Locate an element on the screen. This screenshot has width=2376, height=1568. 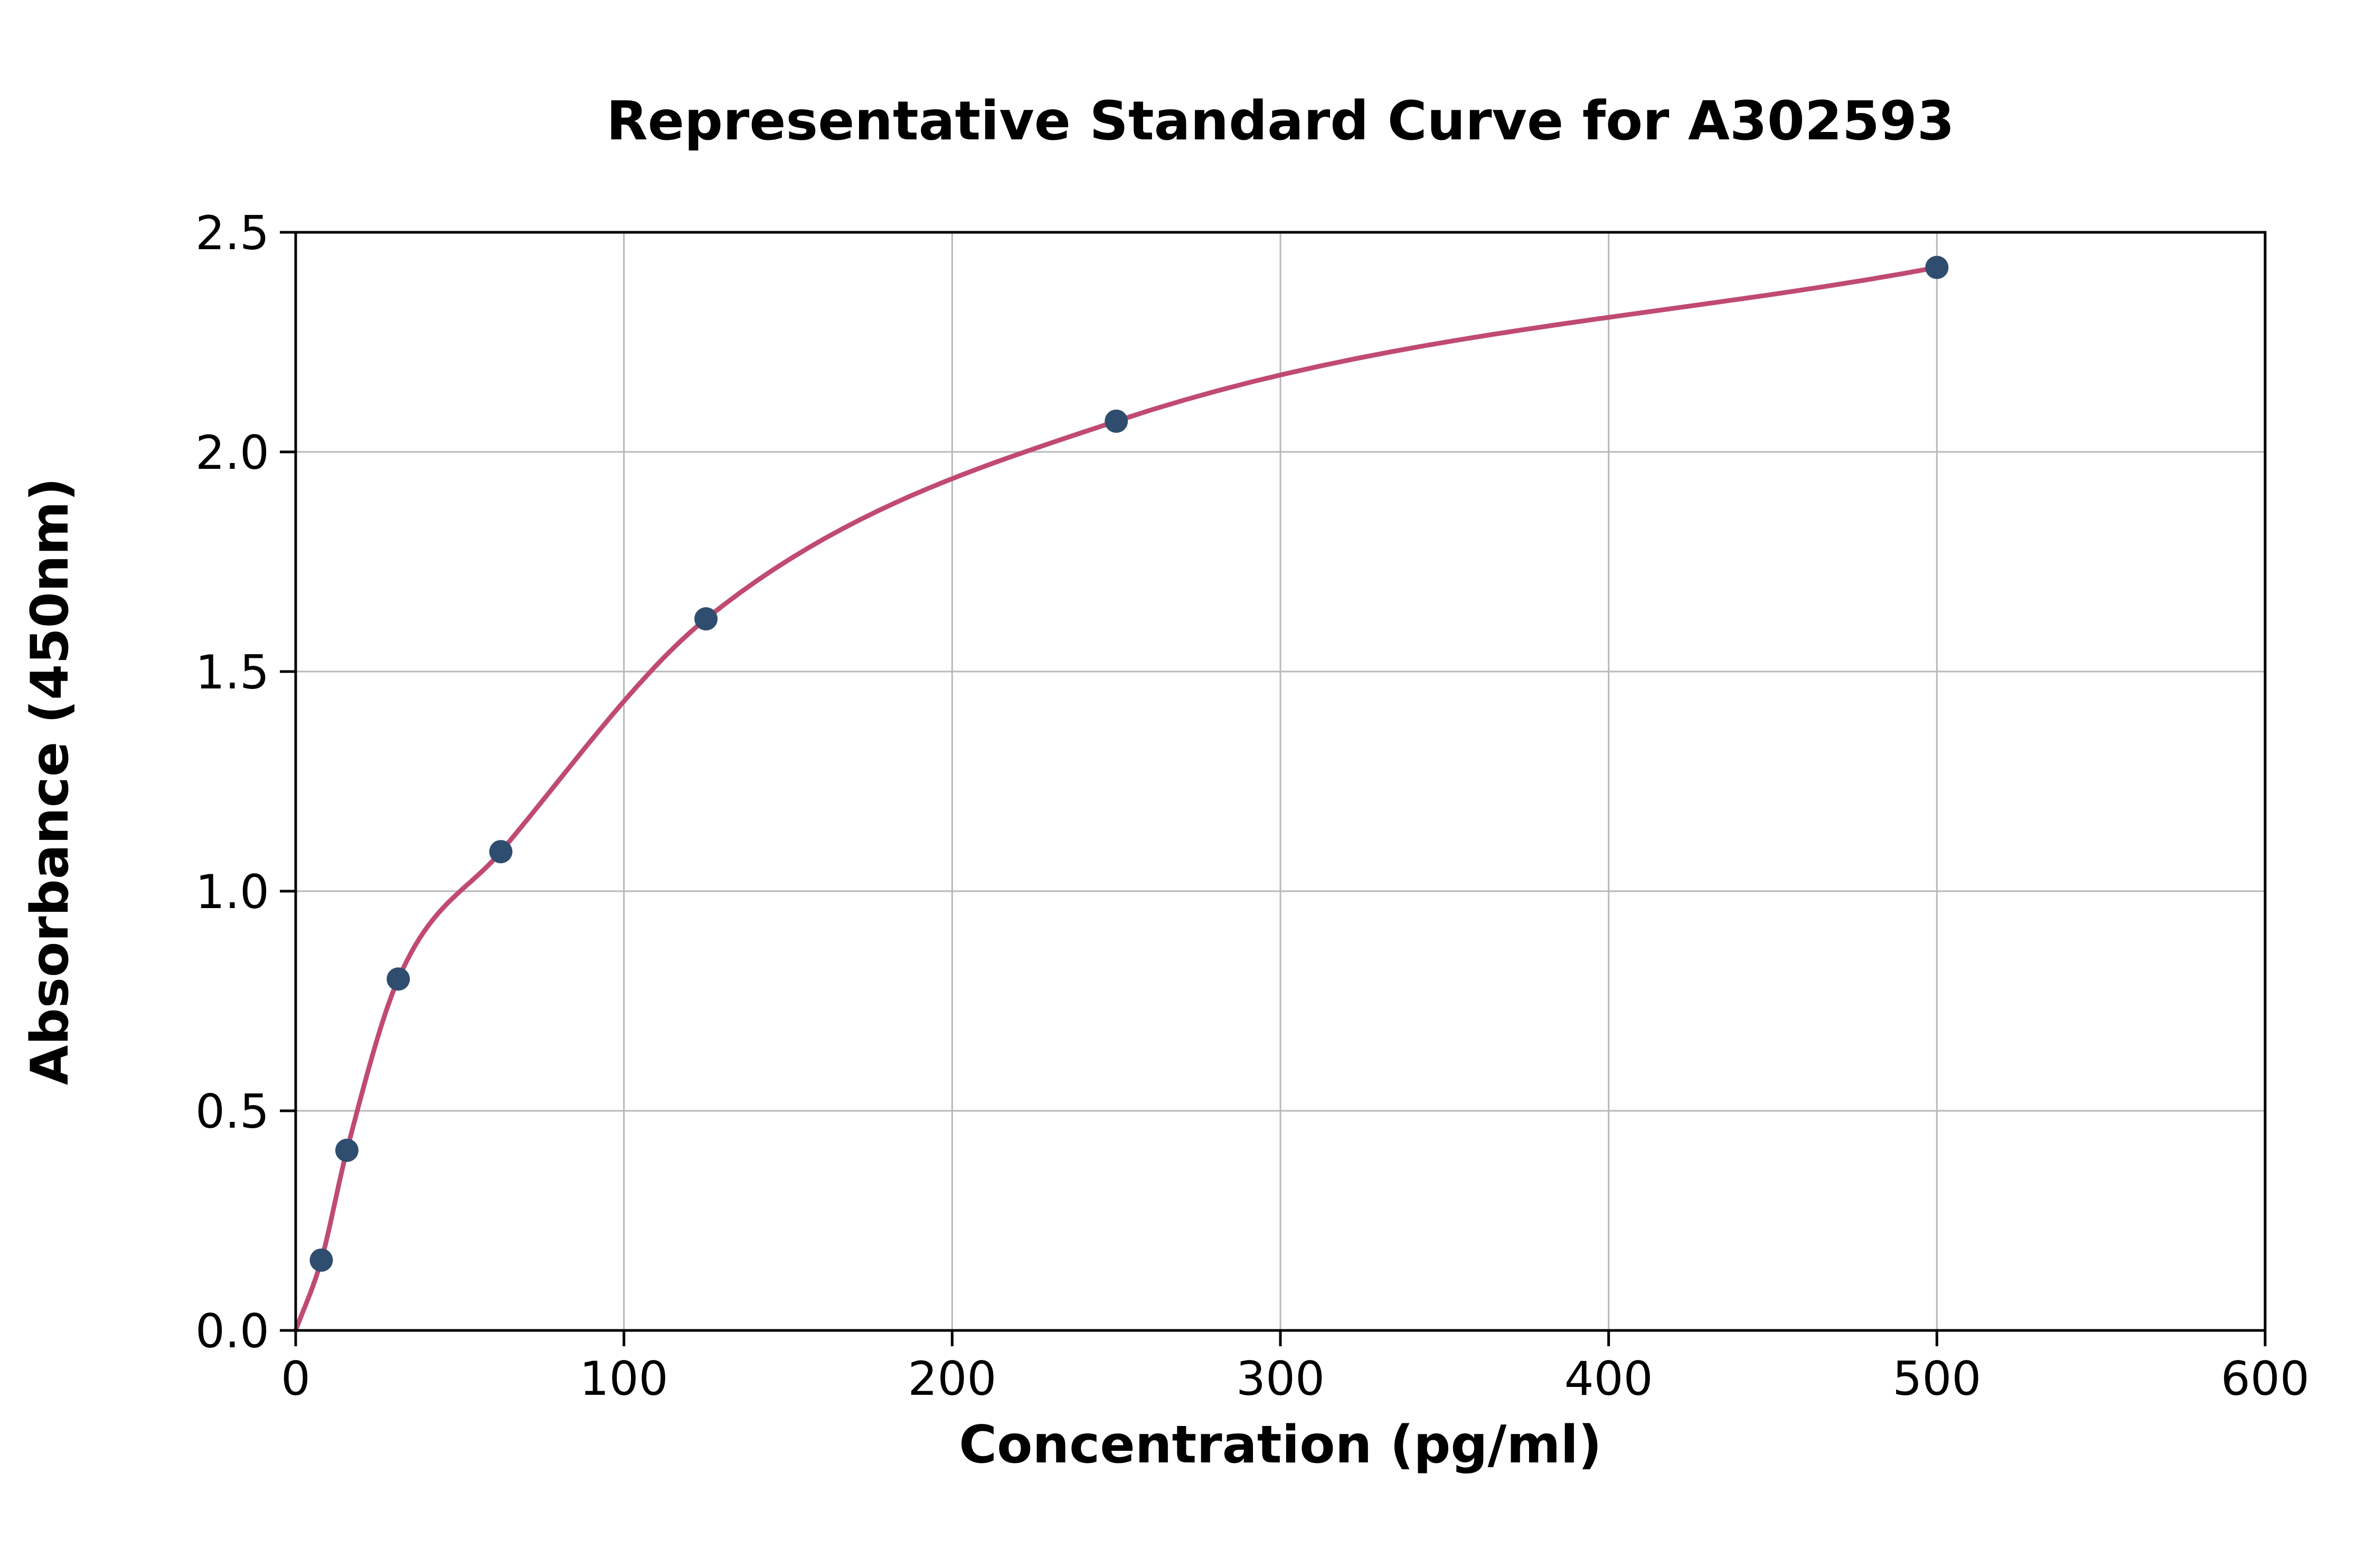
x-tick-label: 200 is located at coordinates (952, 1379).